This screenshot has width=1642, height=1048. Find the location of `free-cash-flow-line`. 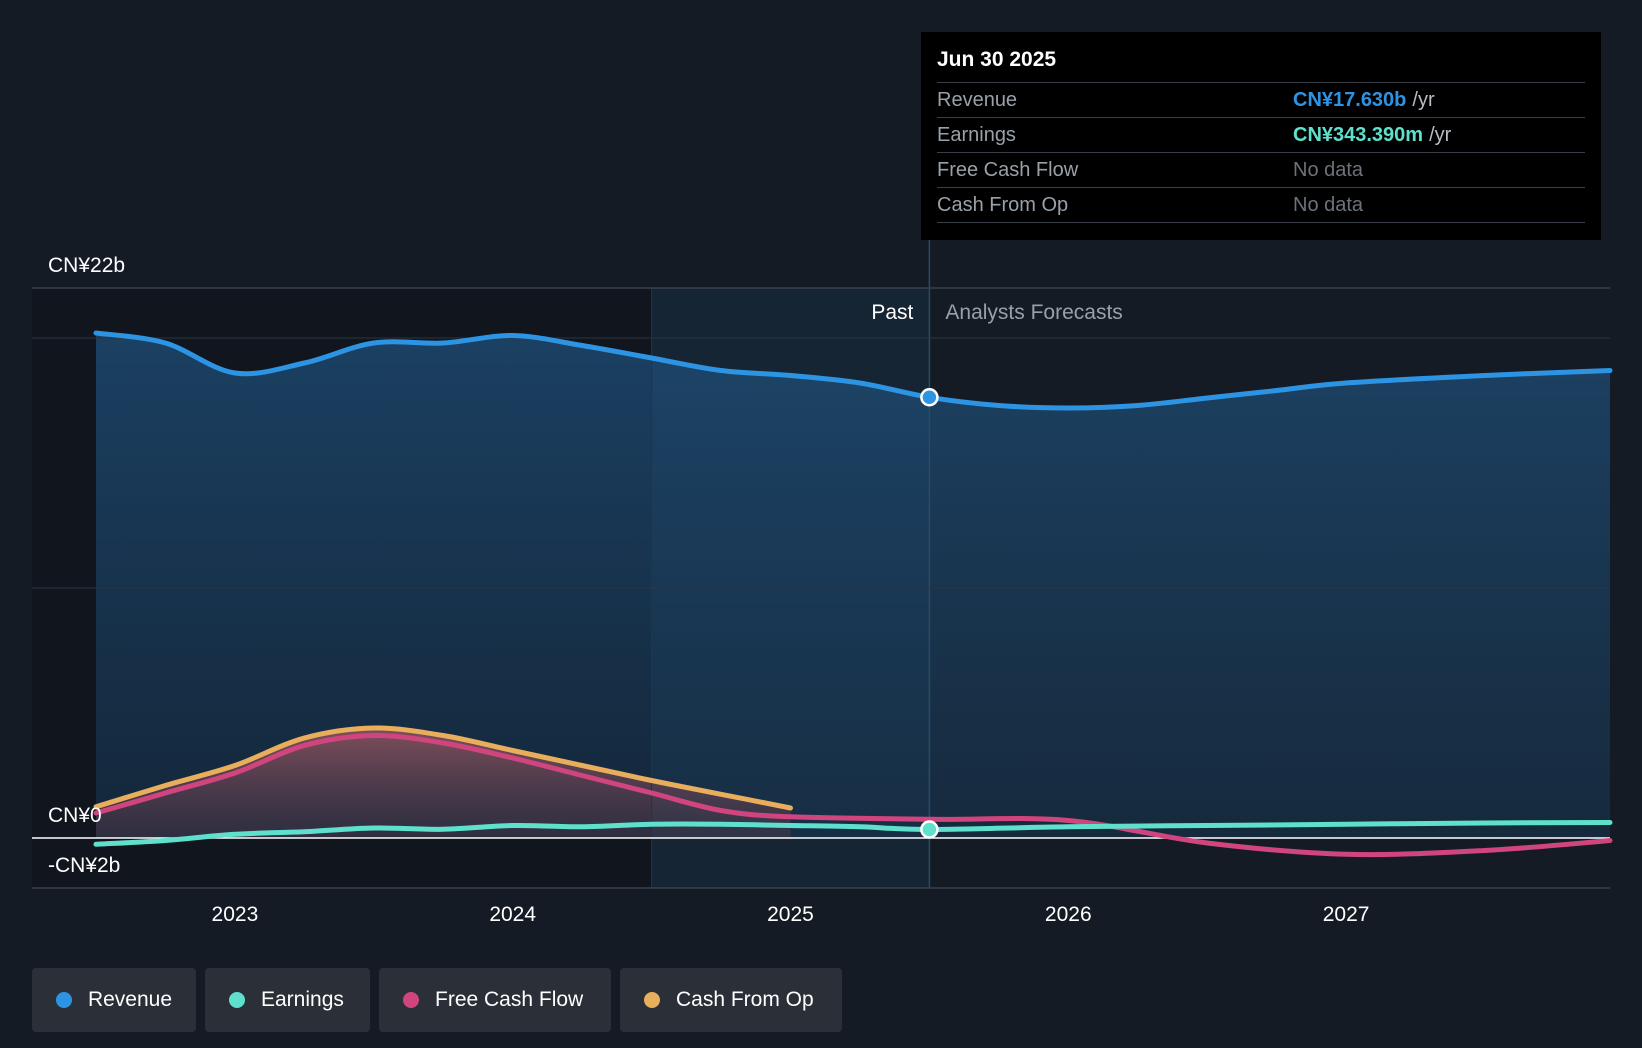

free-cash-flow-line is located at coordinates (853, 795).